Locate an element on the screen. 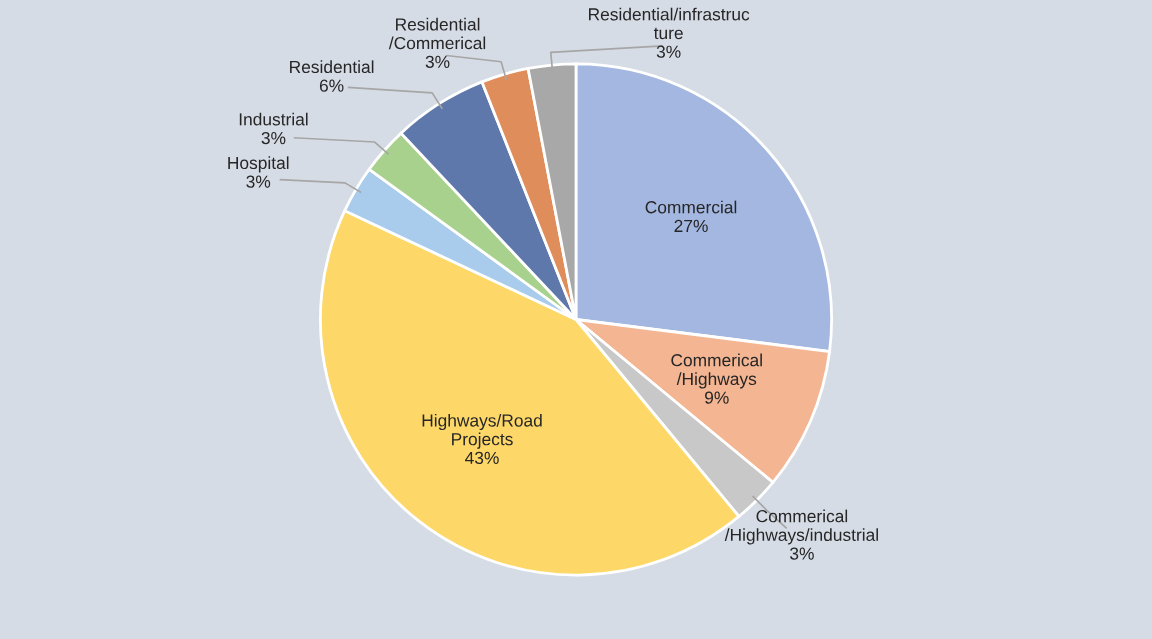 Image resolution: width=1152 pixels, height=639 pixels. data-label: 9% is located at coordinates (717, 397).